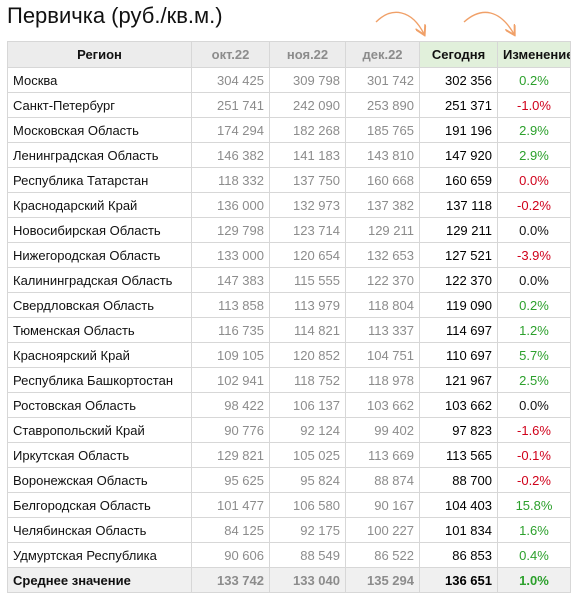 This screenshot has height=600, width=576. What do you see at coordinates (534, 505) in the screenshot?
I see `change-value-cell: 15.8%` at bounding box center [534, 505].